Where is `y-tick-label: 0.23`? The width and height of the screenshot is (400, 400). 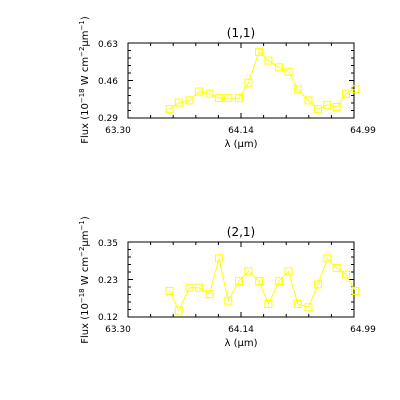
y-tick-label: 0.23 is located at coordinates (108, 281).